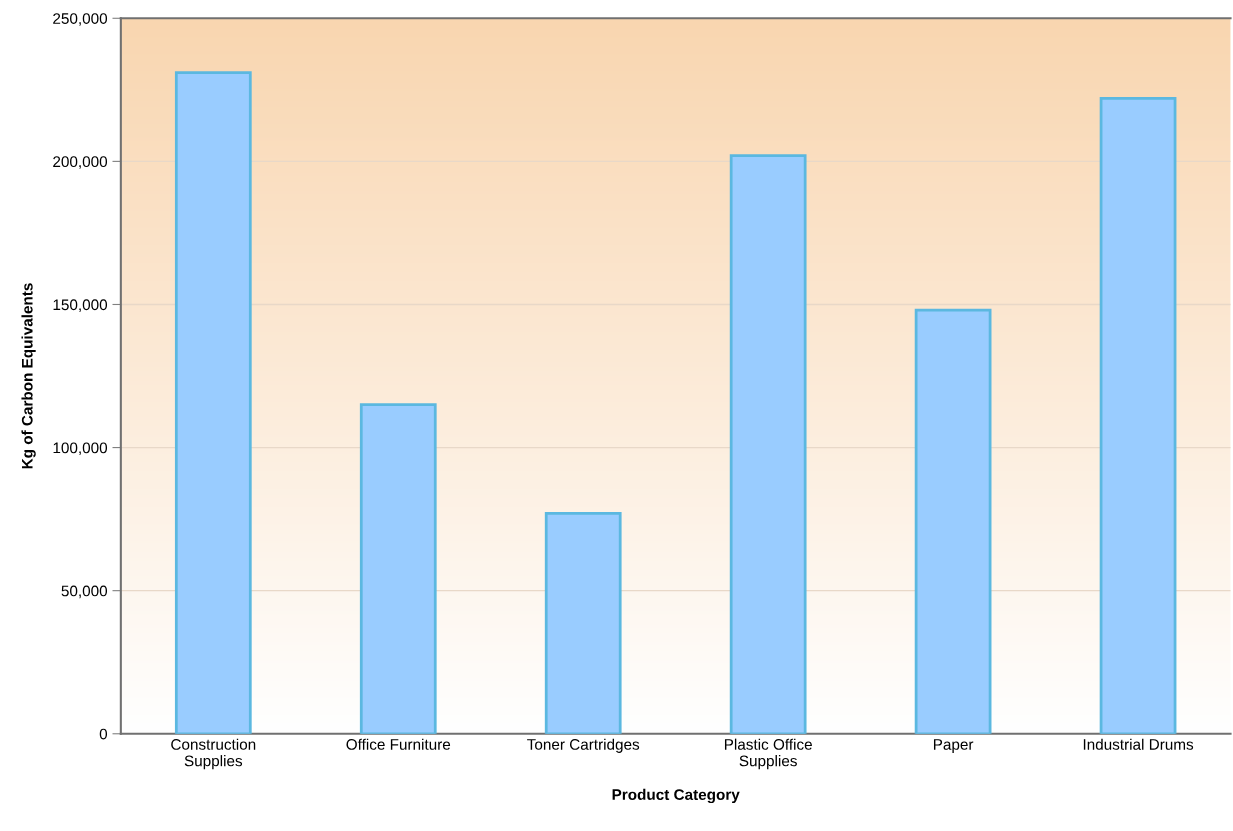  What do you see at coordinates (1138, 744) in the screenshot?
I see `x-tick-label: Industrial Drums` at bounding box center [1138, 744].